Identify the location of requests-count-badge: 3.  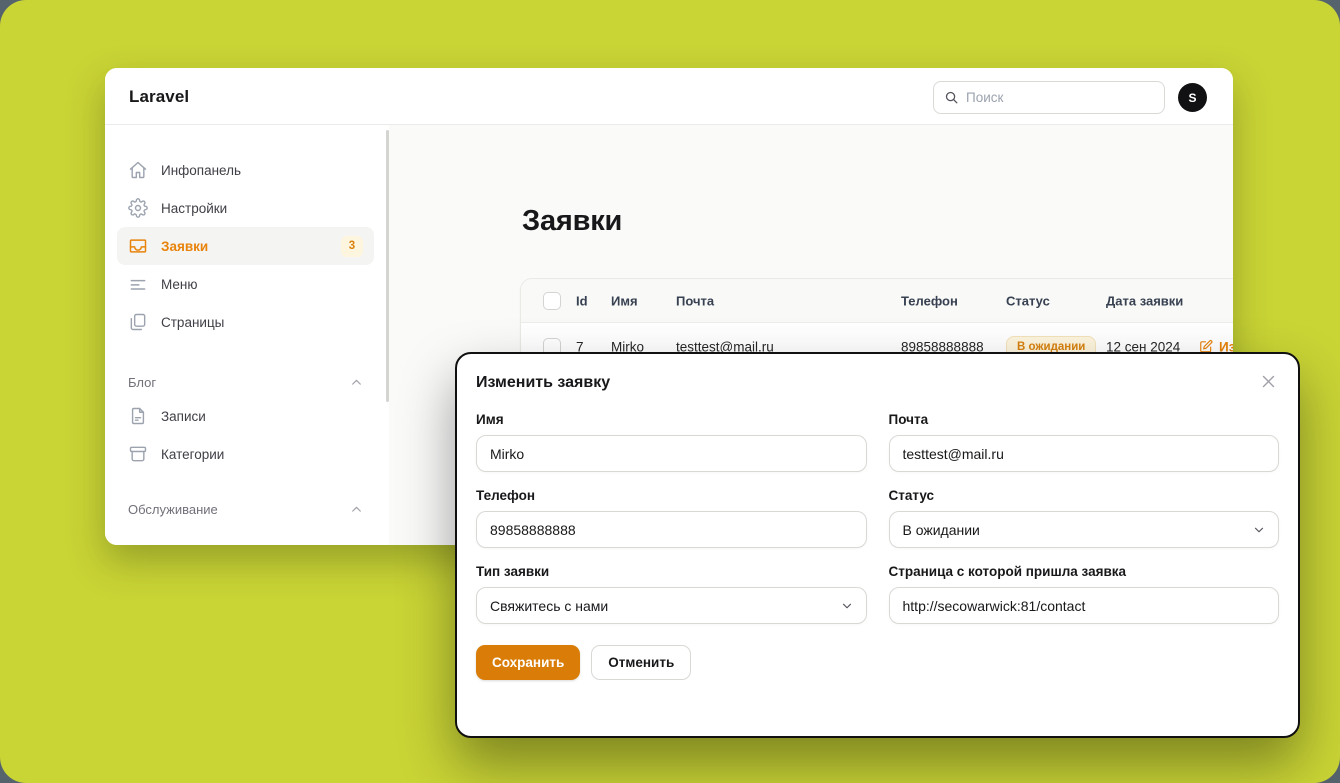
(352, 246).